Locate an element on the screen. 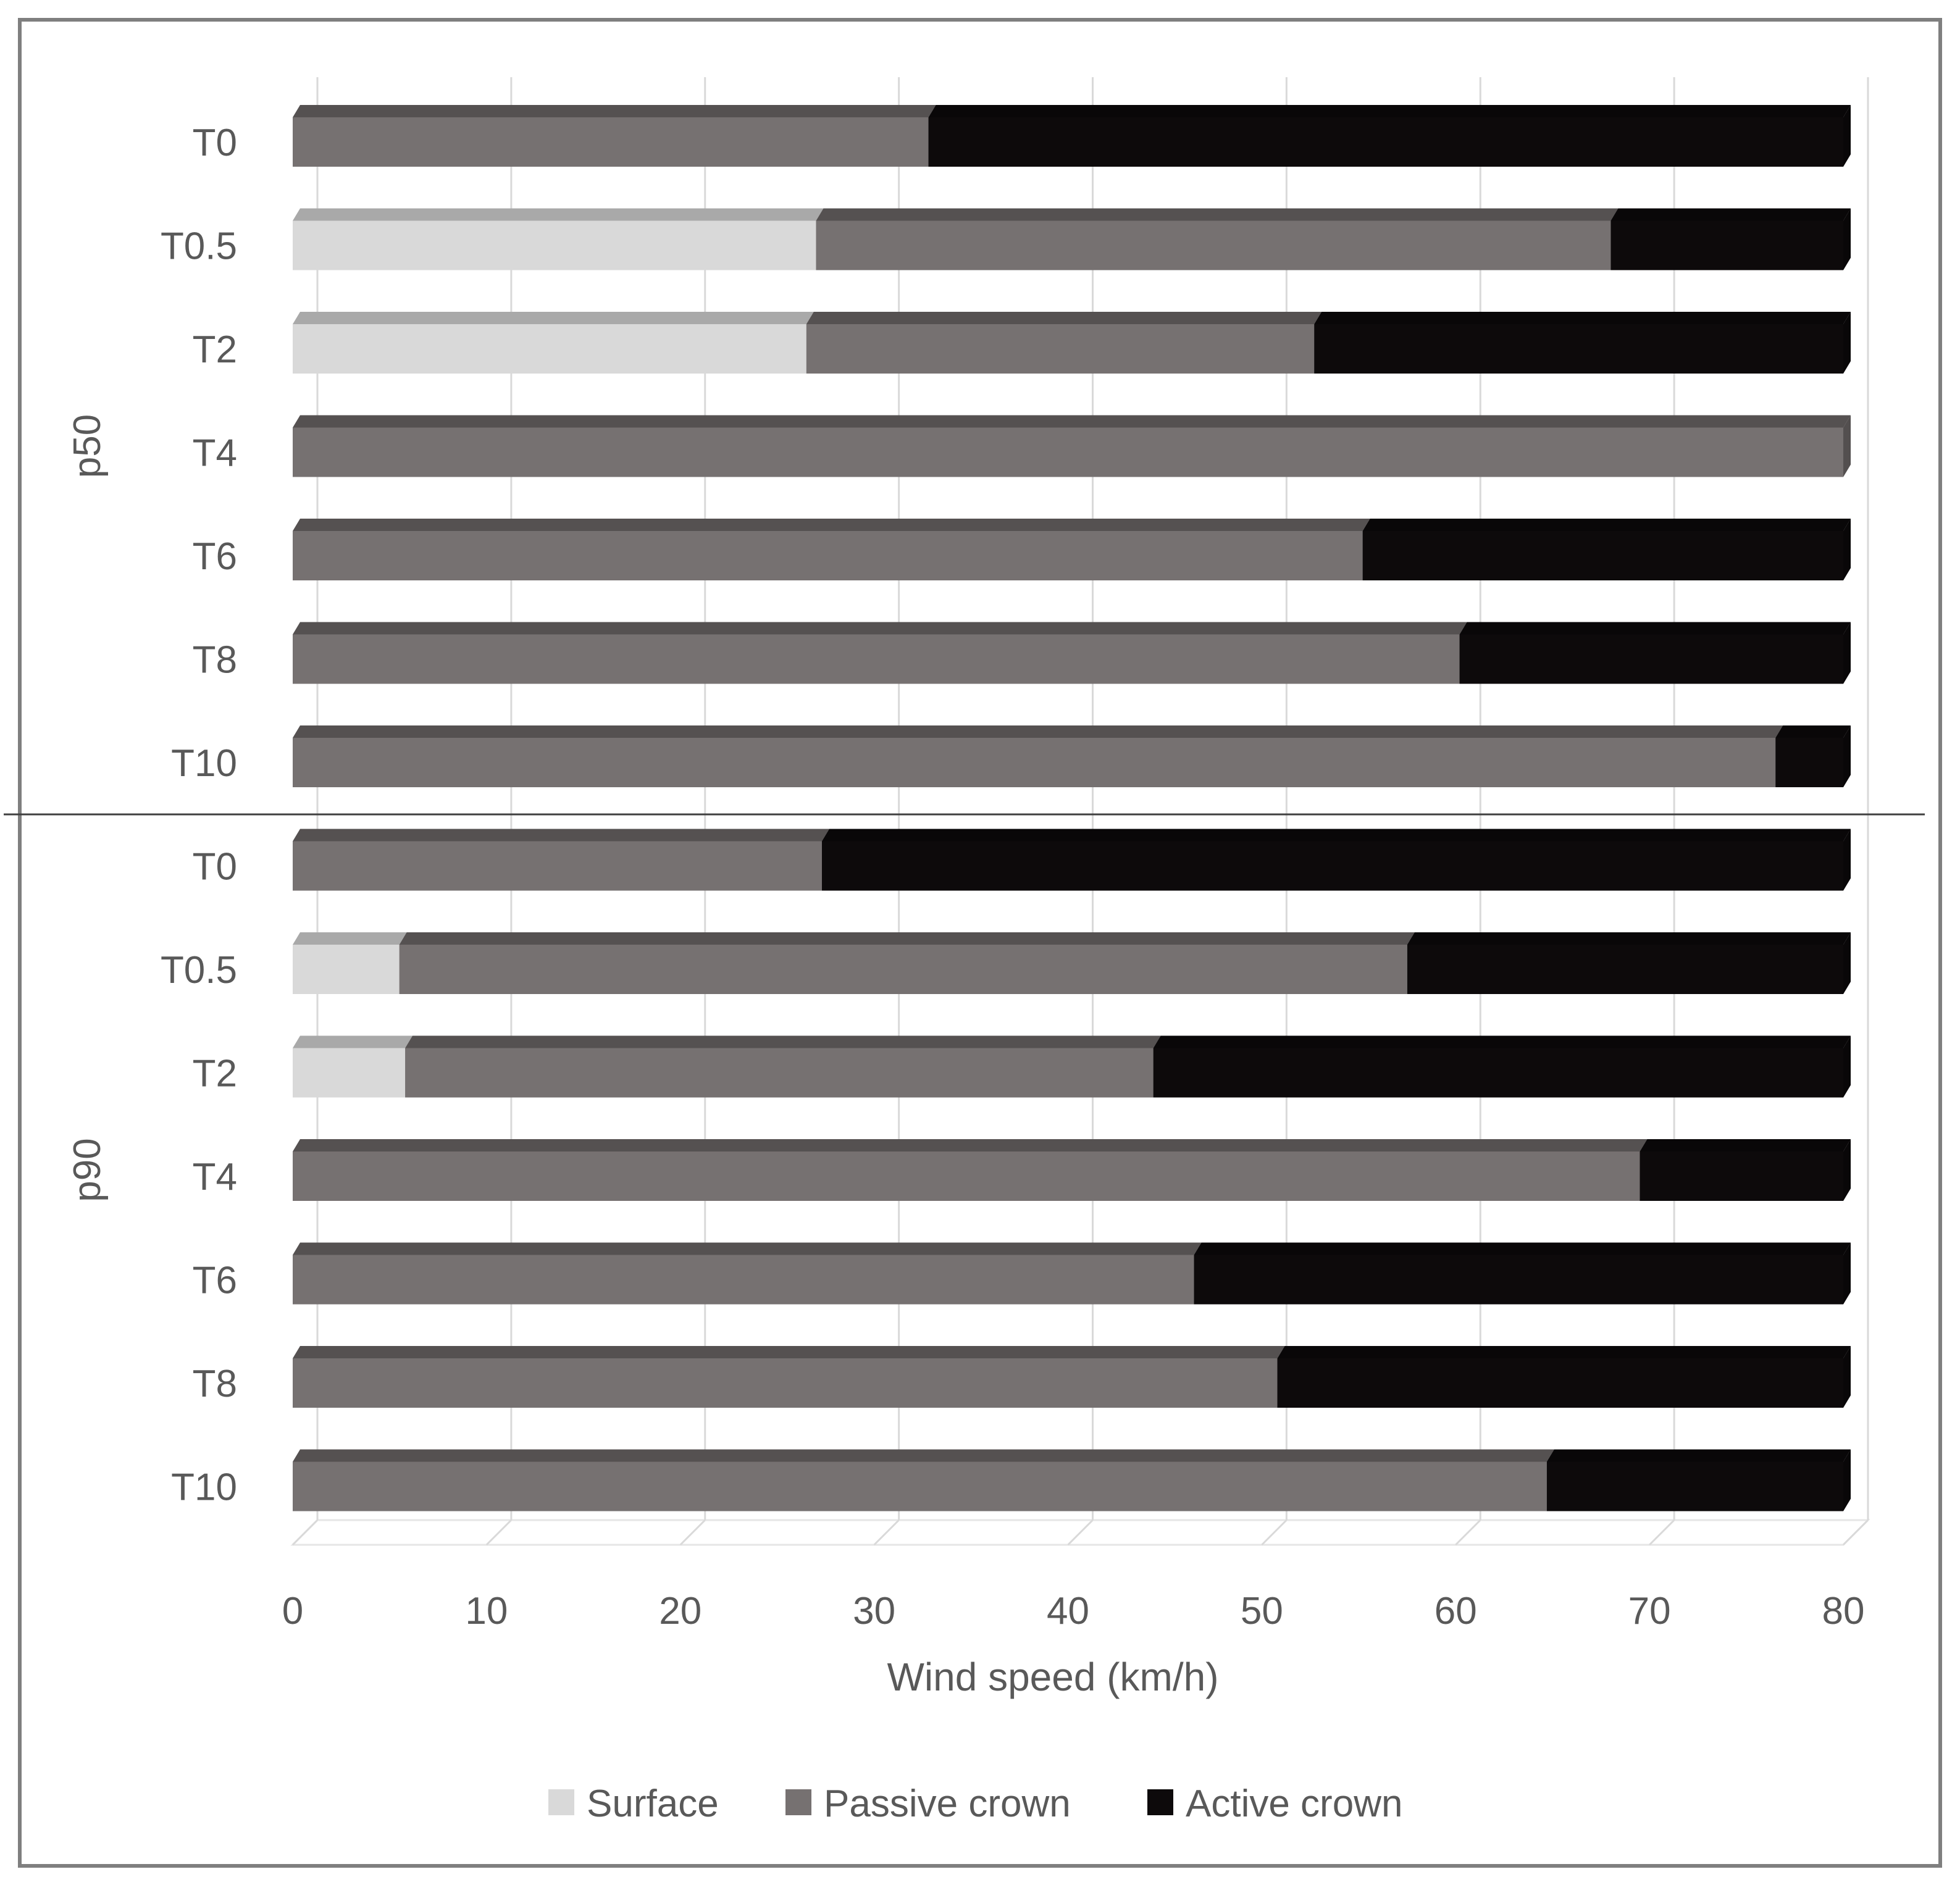 The width and height of the screenshot is (1960, 1885). x-tick-label: 40 is located at coordinates (1068, 1611).